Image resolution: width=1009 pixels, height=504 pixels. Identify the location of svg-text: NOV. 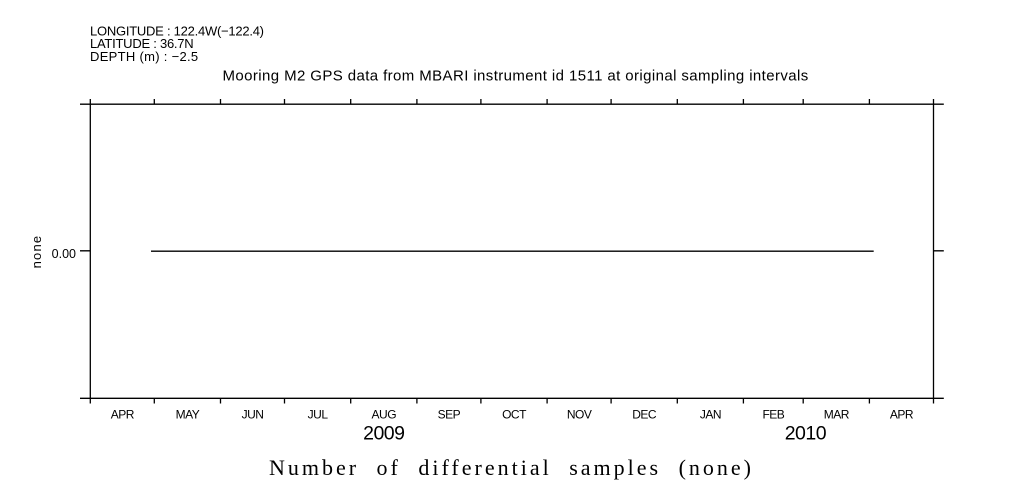
(579, 415).